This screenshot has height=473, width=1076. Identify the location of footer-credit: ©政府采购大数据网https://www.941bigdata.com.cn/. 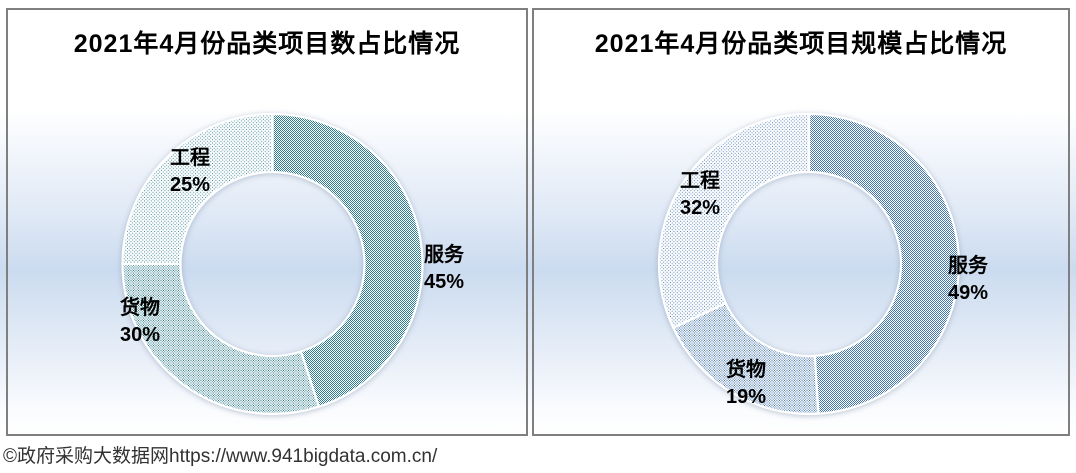
(220, 456).